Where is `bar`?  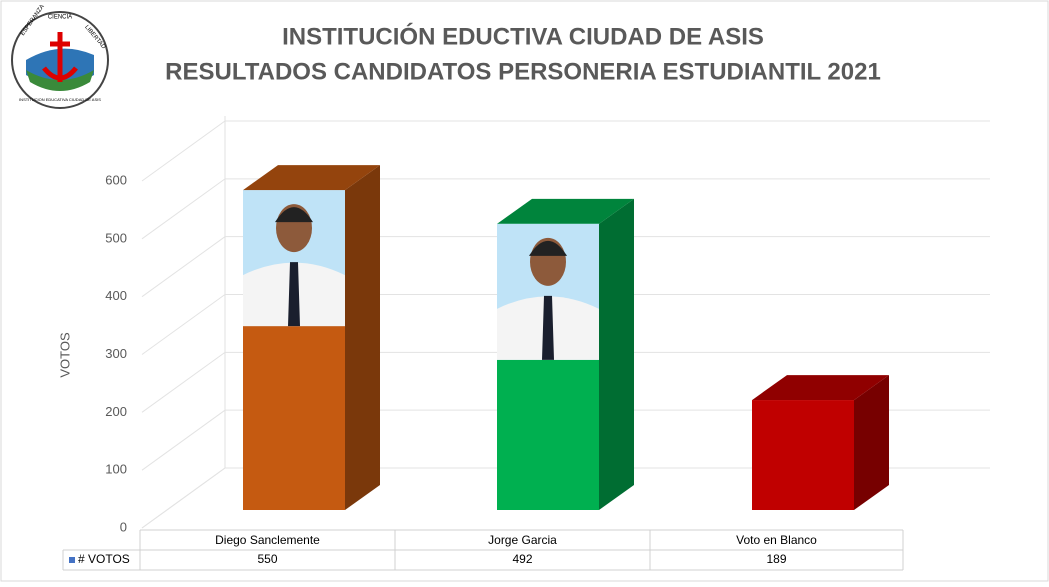 bar is located at coordinates (803, 455).